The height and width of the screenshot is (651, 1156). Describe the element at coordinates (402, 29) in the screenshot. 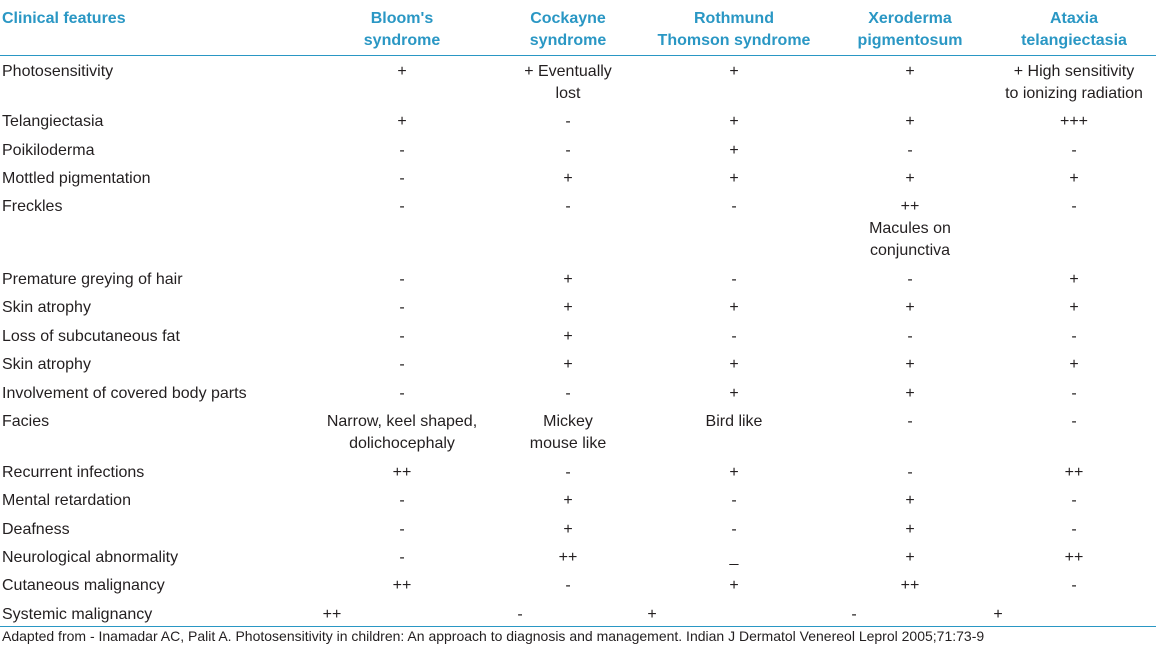

I see `header-blooms-syndrome: Bloom's syndrome` at that location.